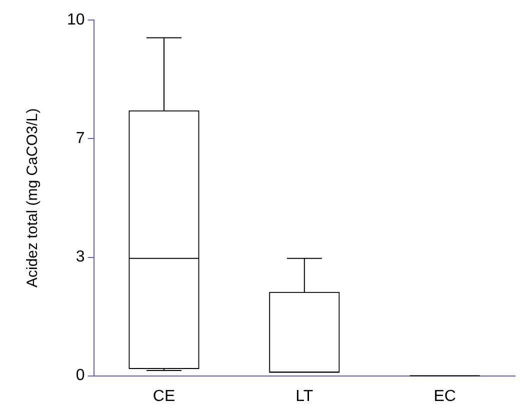  What do you see at coordinates (80, 257) in the screenshot?
I see `y-tick-label: 3` at bounding box center [80, 257].